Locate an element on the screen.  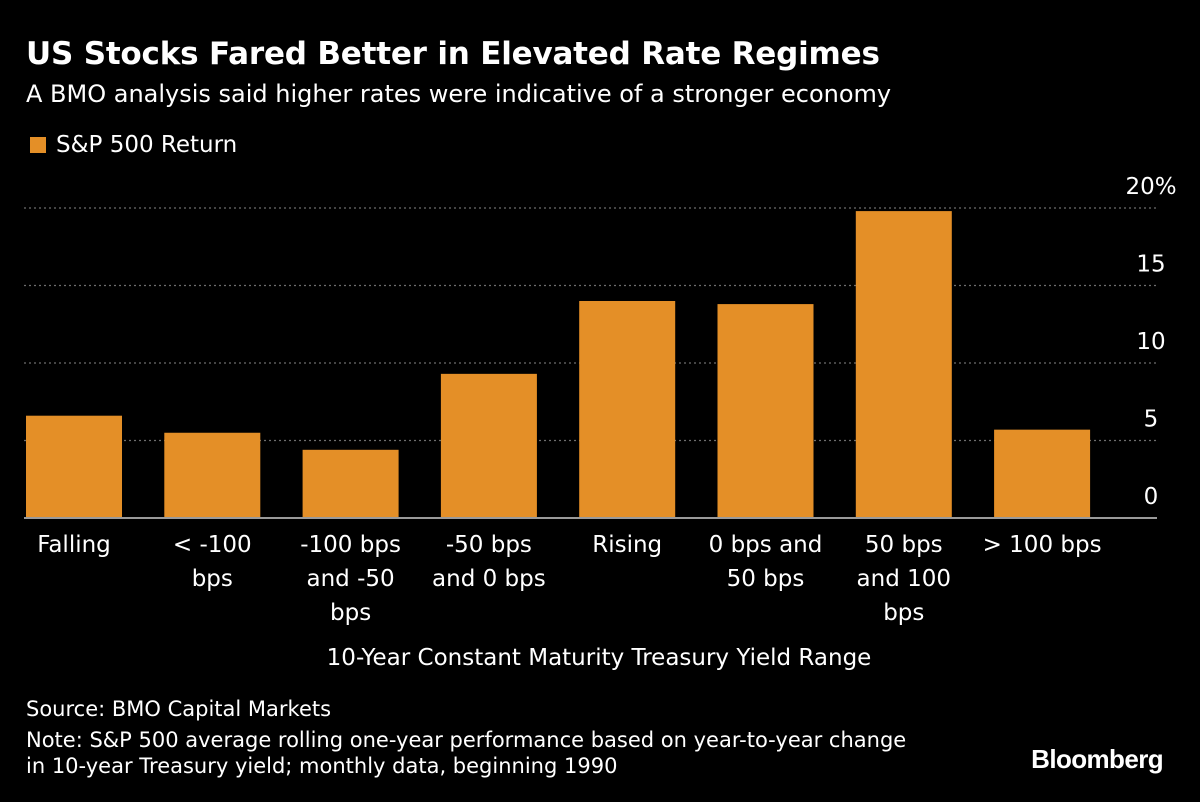
x-tick-label: Rising is located at coordinates (627, 545).